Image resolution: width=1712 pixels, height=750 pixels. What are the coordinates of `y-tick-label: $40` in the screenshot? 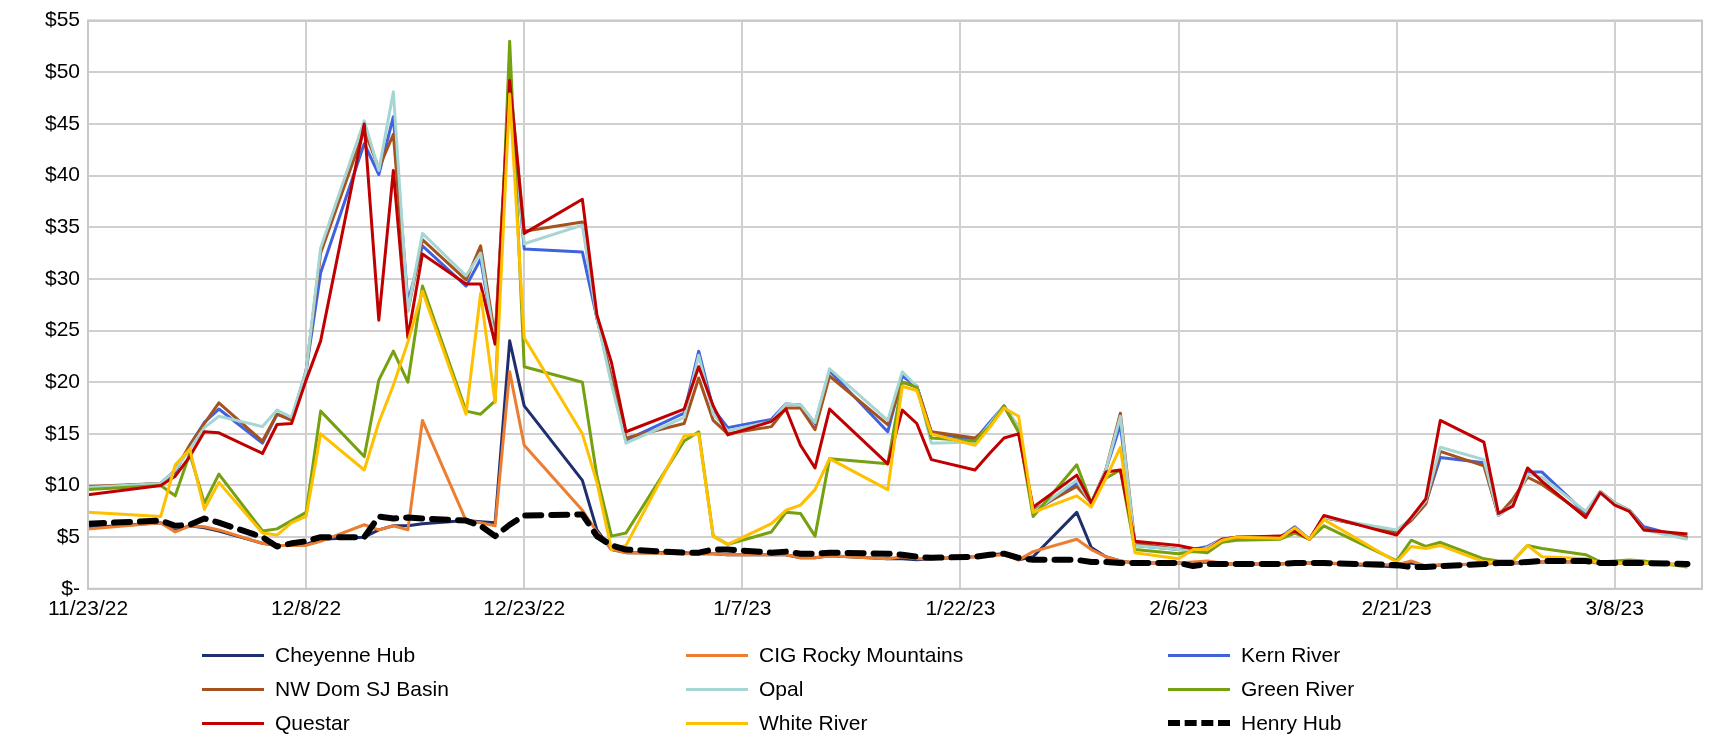 It's located at (62, 174).